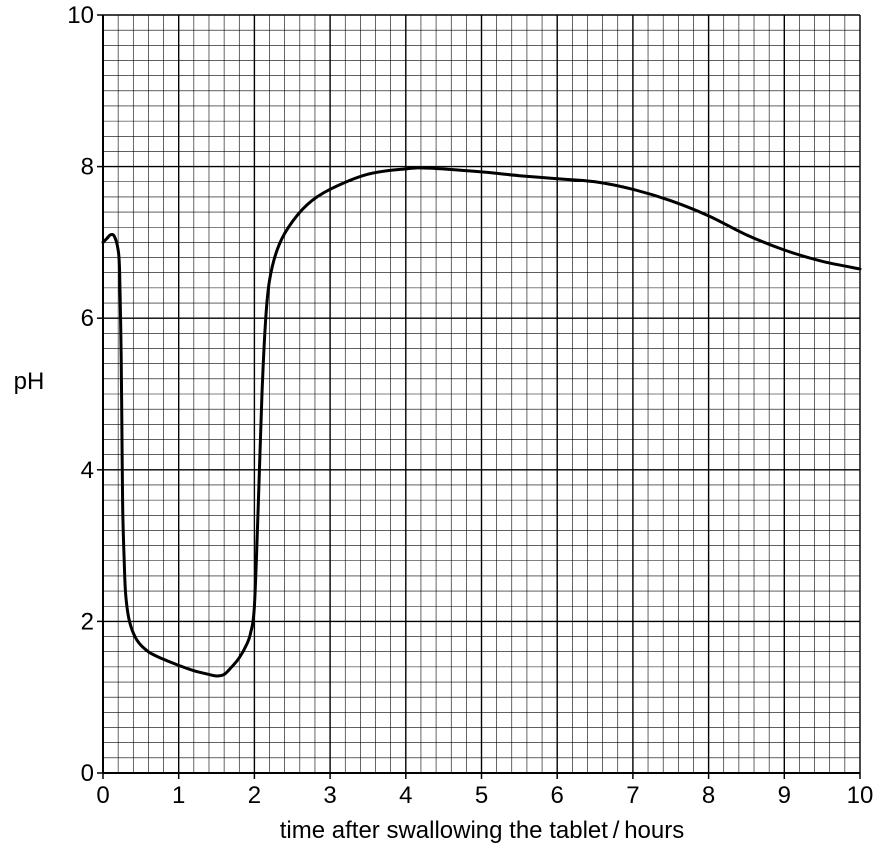  I want to click on x-tick-label: 4, so click(405, 795).